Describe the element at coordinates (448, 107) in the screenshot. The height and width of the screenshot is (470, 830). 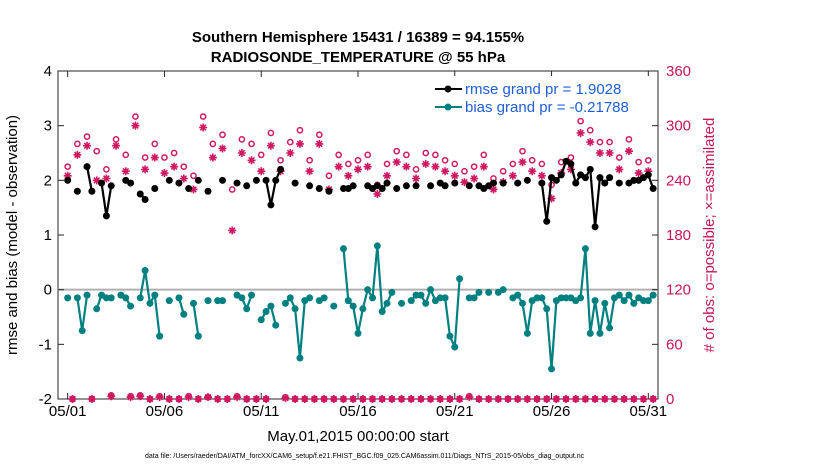
I see `legend-bias-marker` at that location.